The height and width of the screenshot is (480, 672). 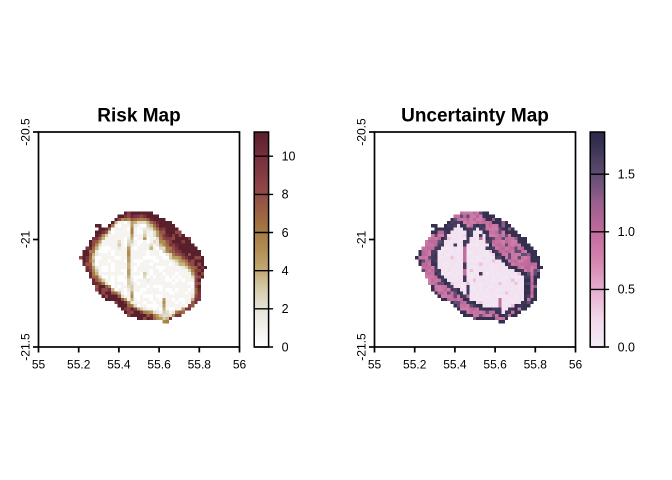 What do you see at coordinates (626, 347) in the screenshot?
I see `svg-text: 0.0` at bounding box center [626, 347].